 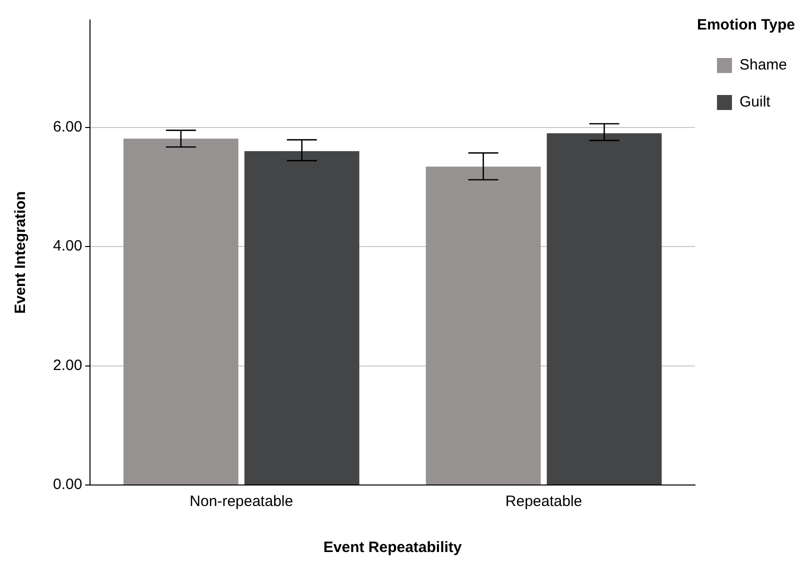 What do you see at coordinates (242, 501) in the screenshot?
I see `x-tick-label: Non-repeatable` at bounding box center [242, 501].